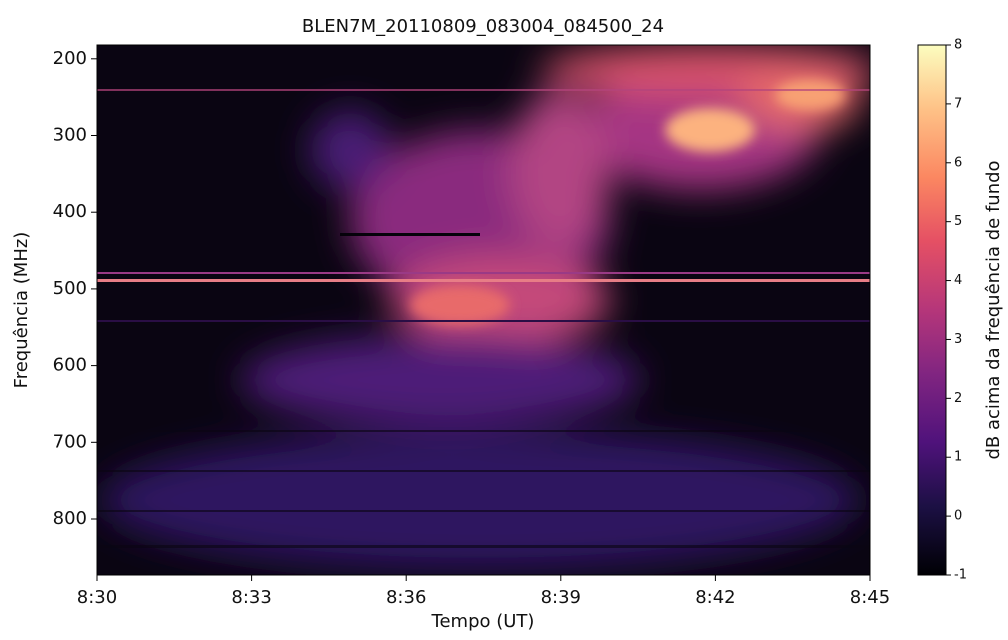  What do you see at coordinates (406, 597) in the screenshot?
I see `x-tick-label: 8:36` at bounding box center [406, 597].